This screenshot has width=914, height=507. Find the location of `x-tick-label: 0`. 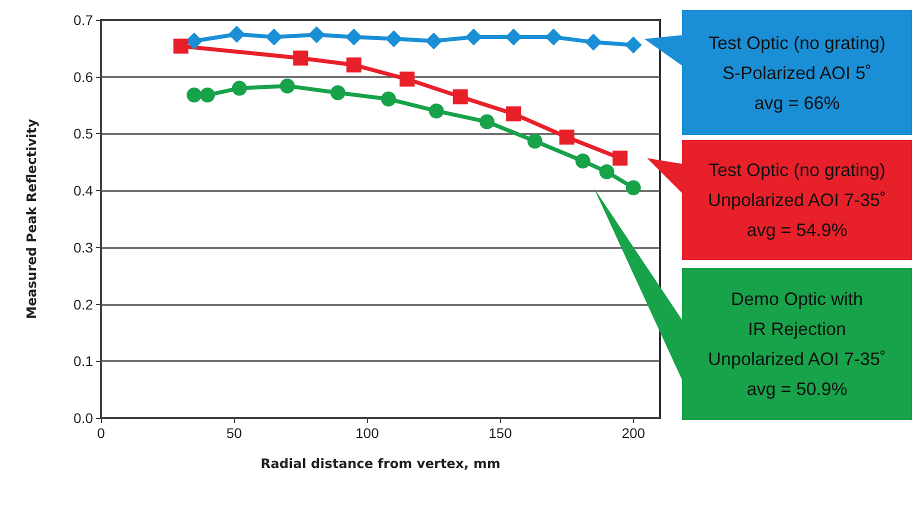

x-tick-label: 0 is located at coordinates (101, 433).